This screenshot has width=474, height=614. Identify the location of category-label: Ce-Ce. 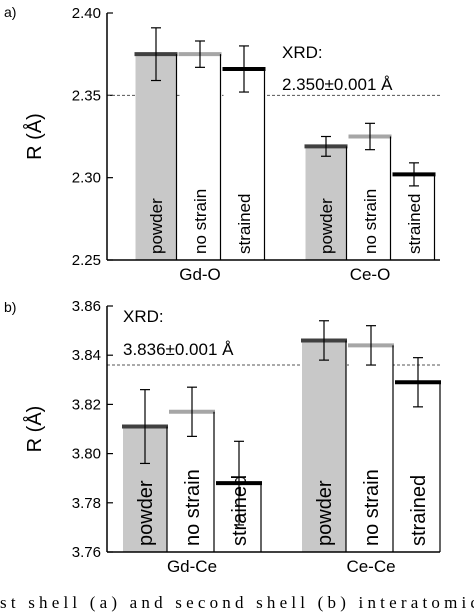
(370, 566).